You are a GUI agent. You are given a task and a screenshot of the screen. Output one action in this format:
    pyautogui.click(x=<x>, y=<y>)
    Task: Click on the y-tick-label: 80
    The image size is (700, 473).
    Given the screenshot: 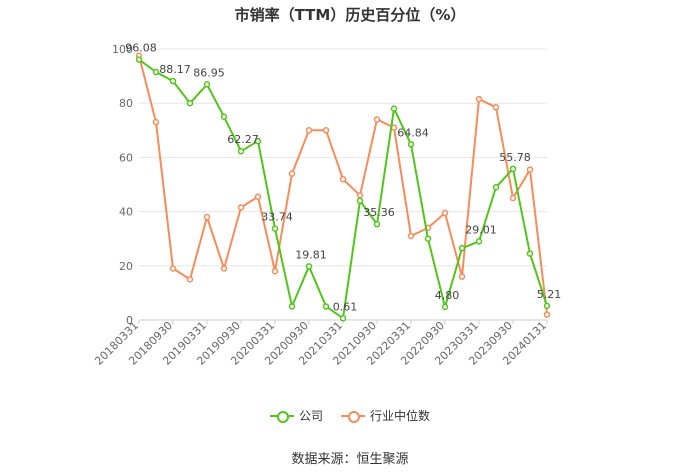 What is the action you would take?
    pyautogui.click(x=126, y=103)
    